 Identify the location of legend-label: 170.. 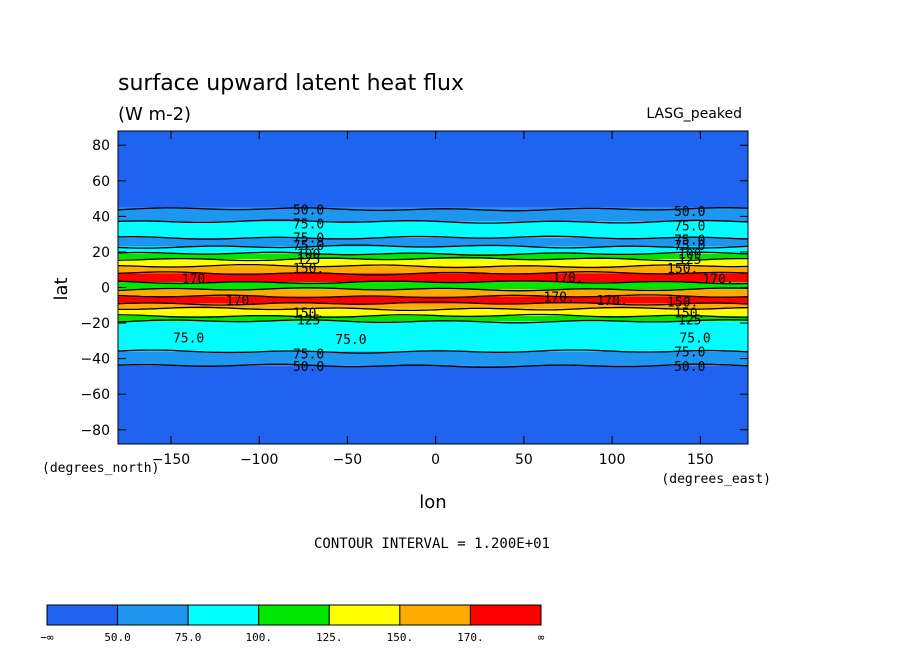
(470, 637).